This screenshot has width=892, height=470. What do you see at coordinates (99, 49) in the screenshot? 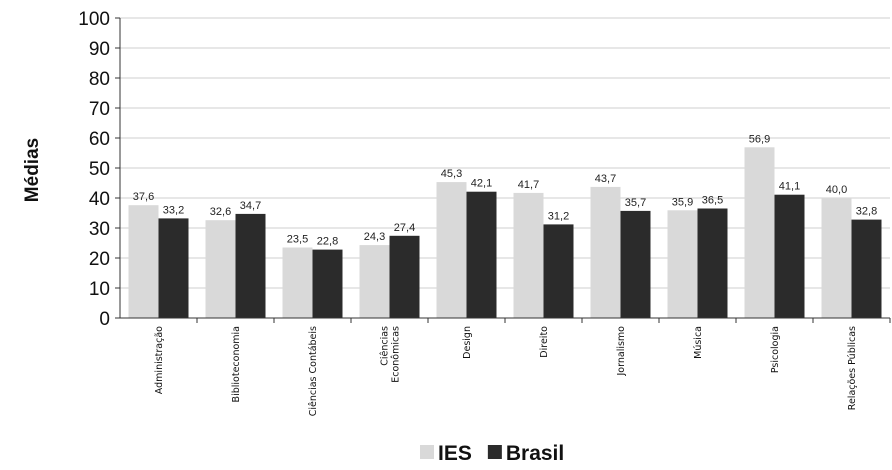
I see `y-tick-label: 90` at bounding box center [99, 49].